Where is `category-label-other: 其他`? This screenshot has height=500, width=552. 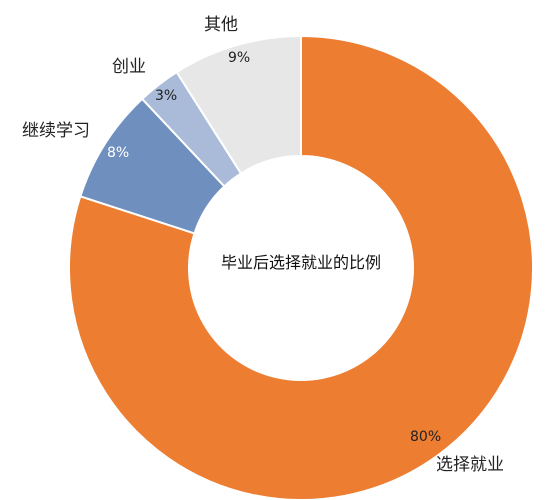 category-label-other: 其他 is located at coordinates (221, 25).